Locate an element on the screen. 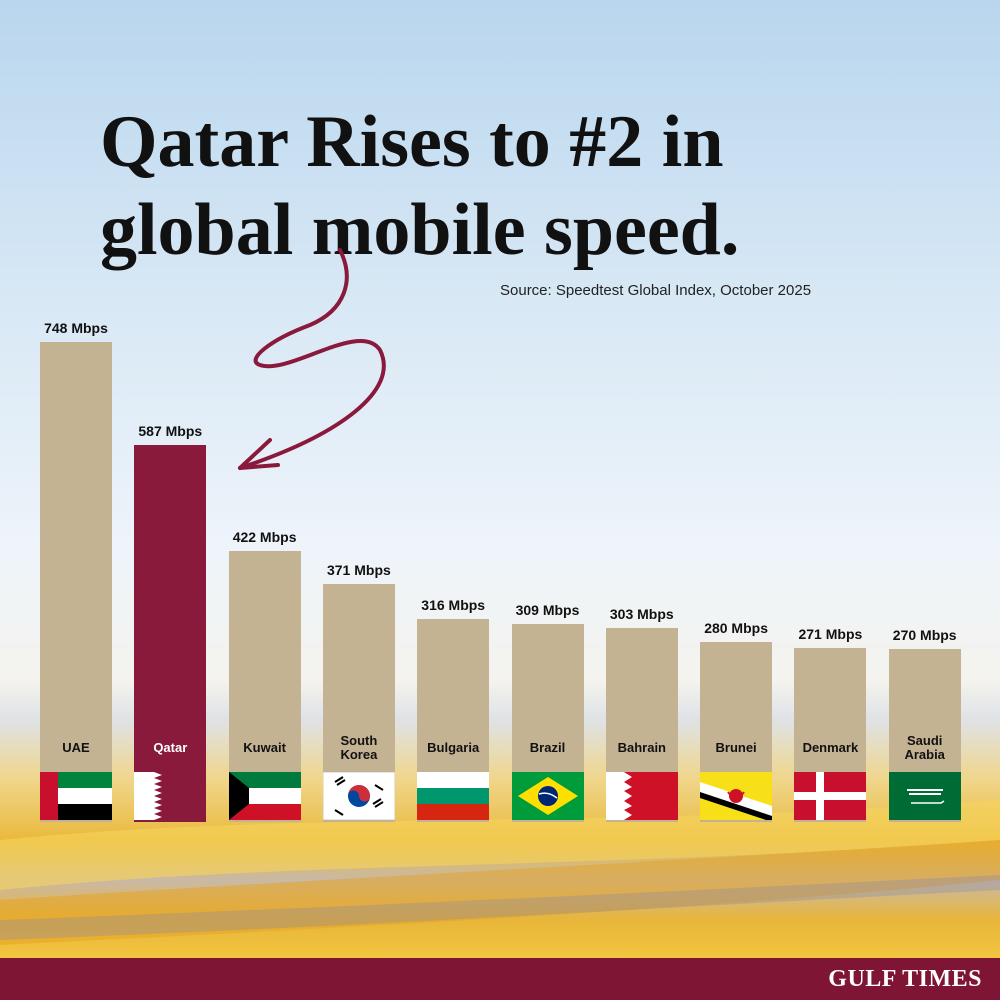 The width and height of the screenshot is (1000, 1000). value-label: 280 Mbps is located at coordinates (736, 628).